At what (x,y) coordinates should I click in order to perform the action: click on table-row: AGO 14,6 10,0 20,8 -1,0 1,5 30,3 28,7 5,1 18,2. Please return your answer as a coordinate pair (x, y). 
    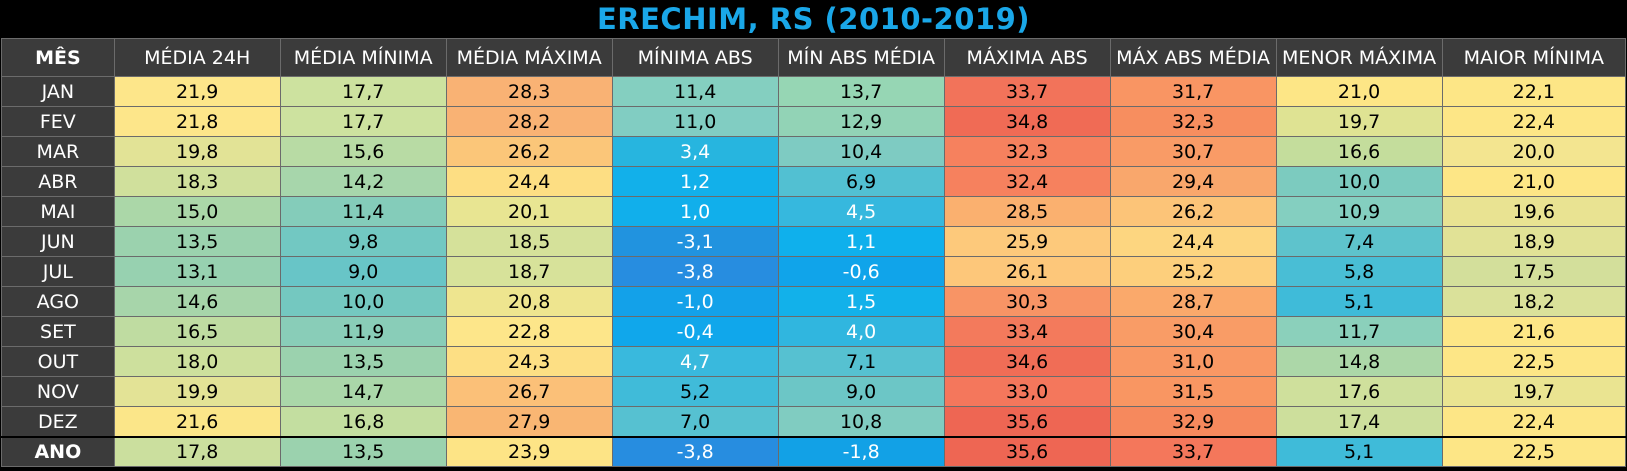
    Looking at the image, I should click on (814, 301).